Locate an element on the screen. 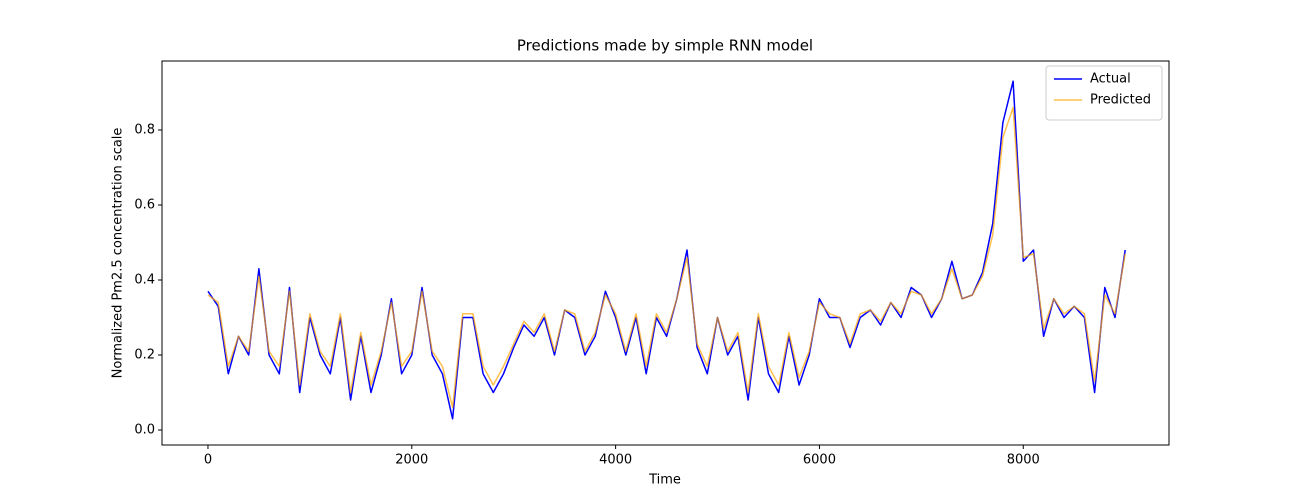  x-tick-label: 6000 is located at coordinates (819, 460).